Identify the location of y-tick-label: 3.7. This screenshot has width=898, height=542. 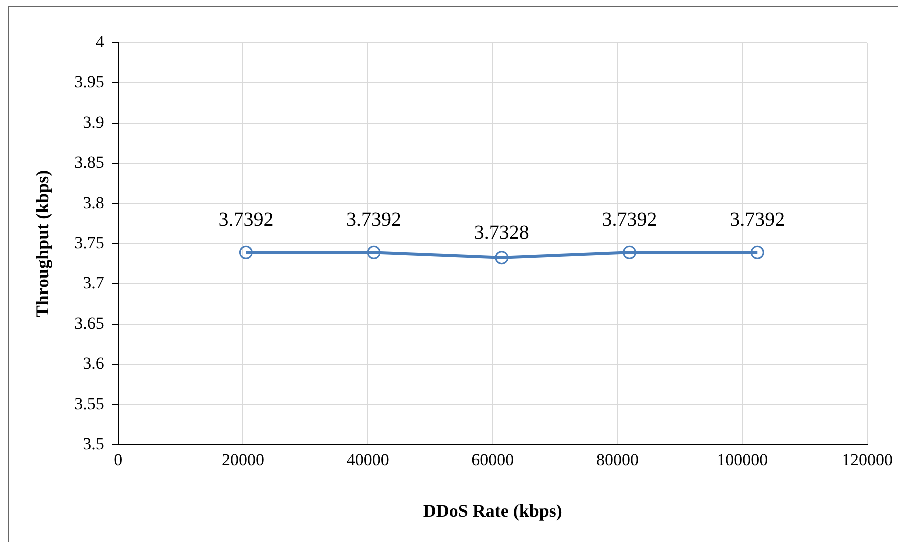
(94, 283).